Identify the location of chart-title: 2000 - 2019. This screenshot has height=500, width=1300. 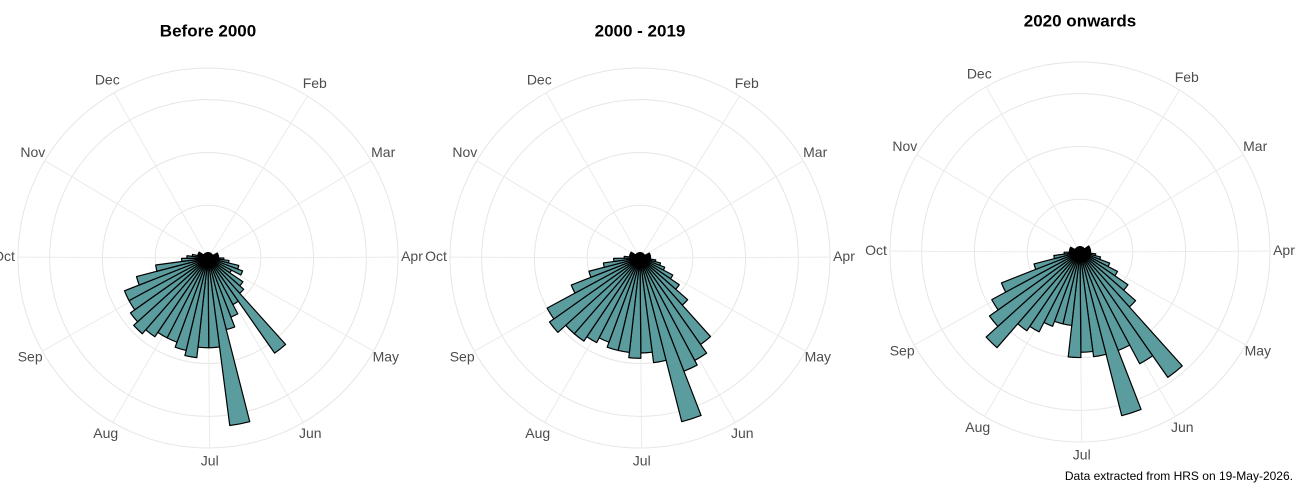
(640, 30).